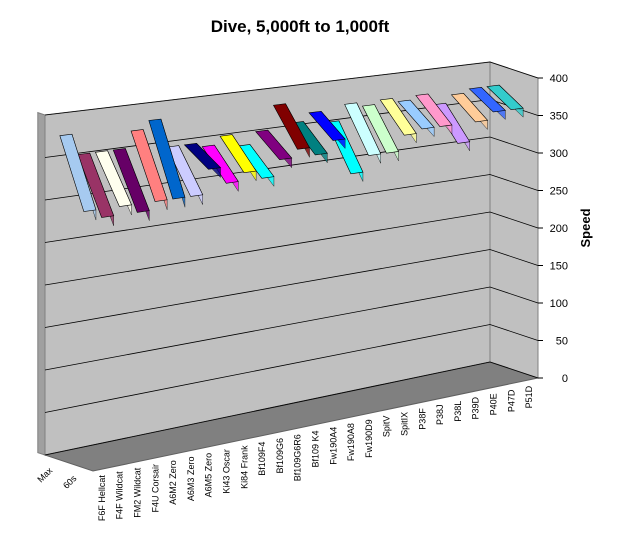 The height and width of the screenshot is (538, 620). I want to click on chart-title: Dive, 5,000ft to 1,000ft, so click(300, 26).